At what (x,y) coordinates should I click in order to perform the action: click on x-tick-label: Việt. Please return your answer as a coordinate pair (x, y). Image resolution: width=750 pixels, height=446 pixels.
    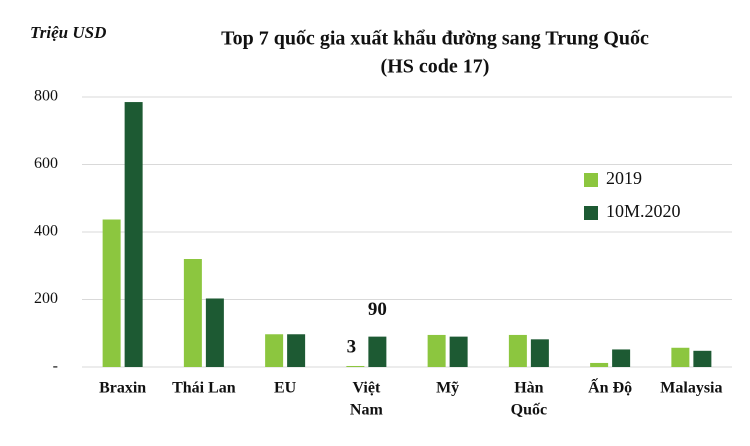
    Looking at the image, I should click on (366, 388).